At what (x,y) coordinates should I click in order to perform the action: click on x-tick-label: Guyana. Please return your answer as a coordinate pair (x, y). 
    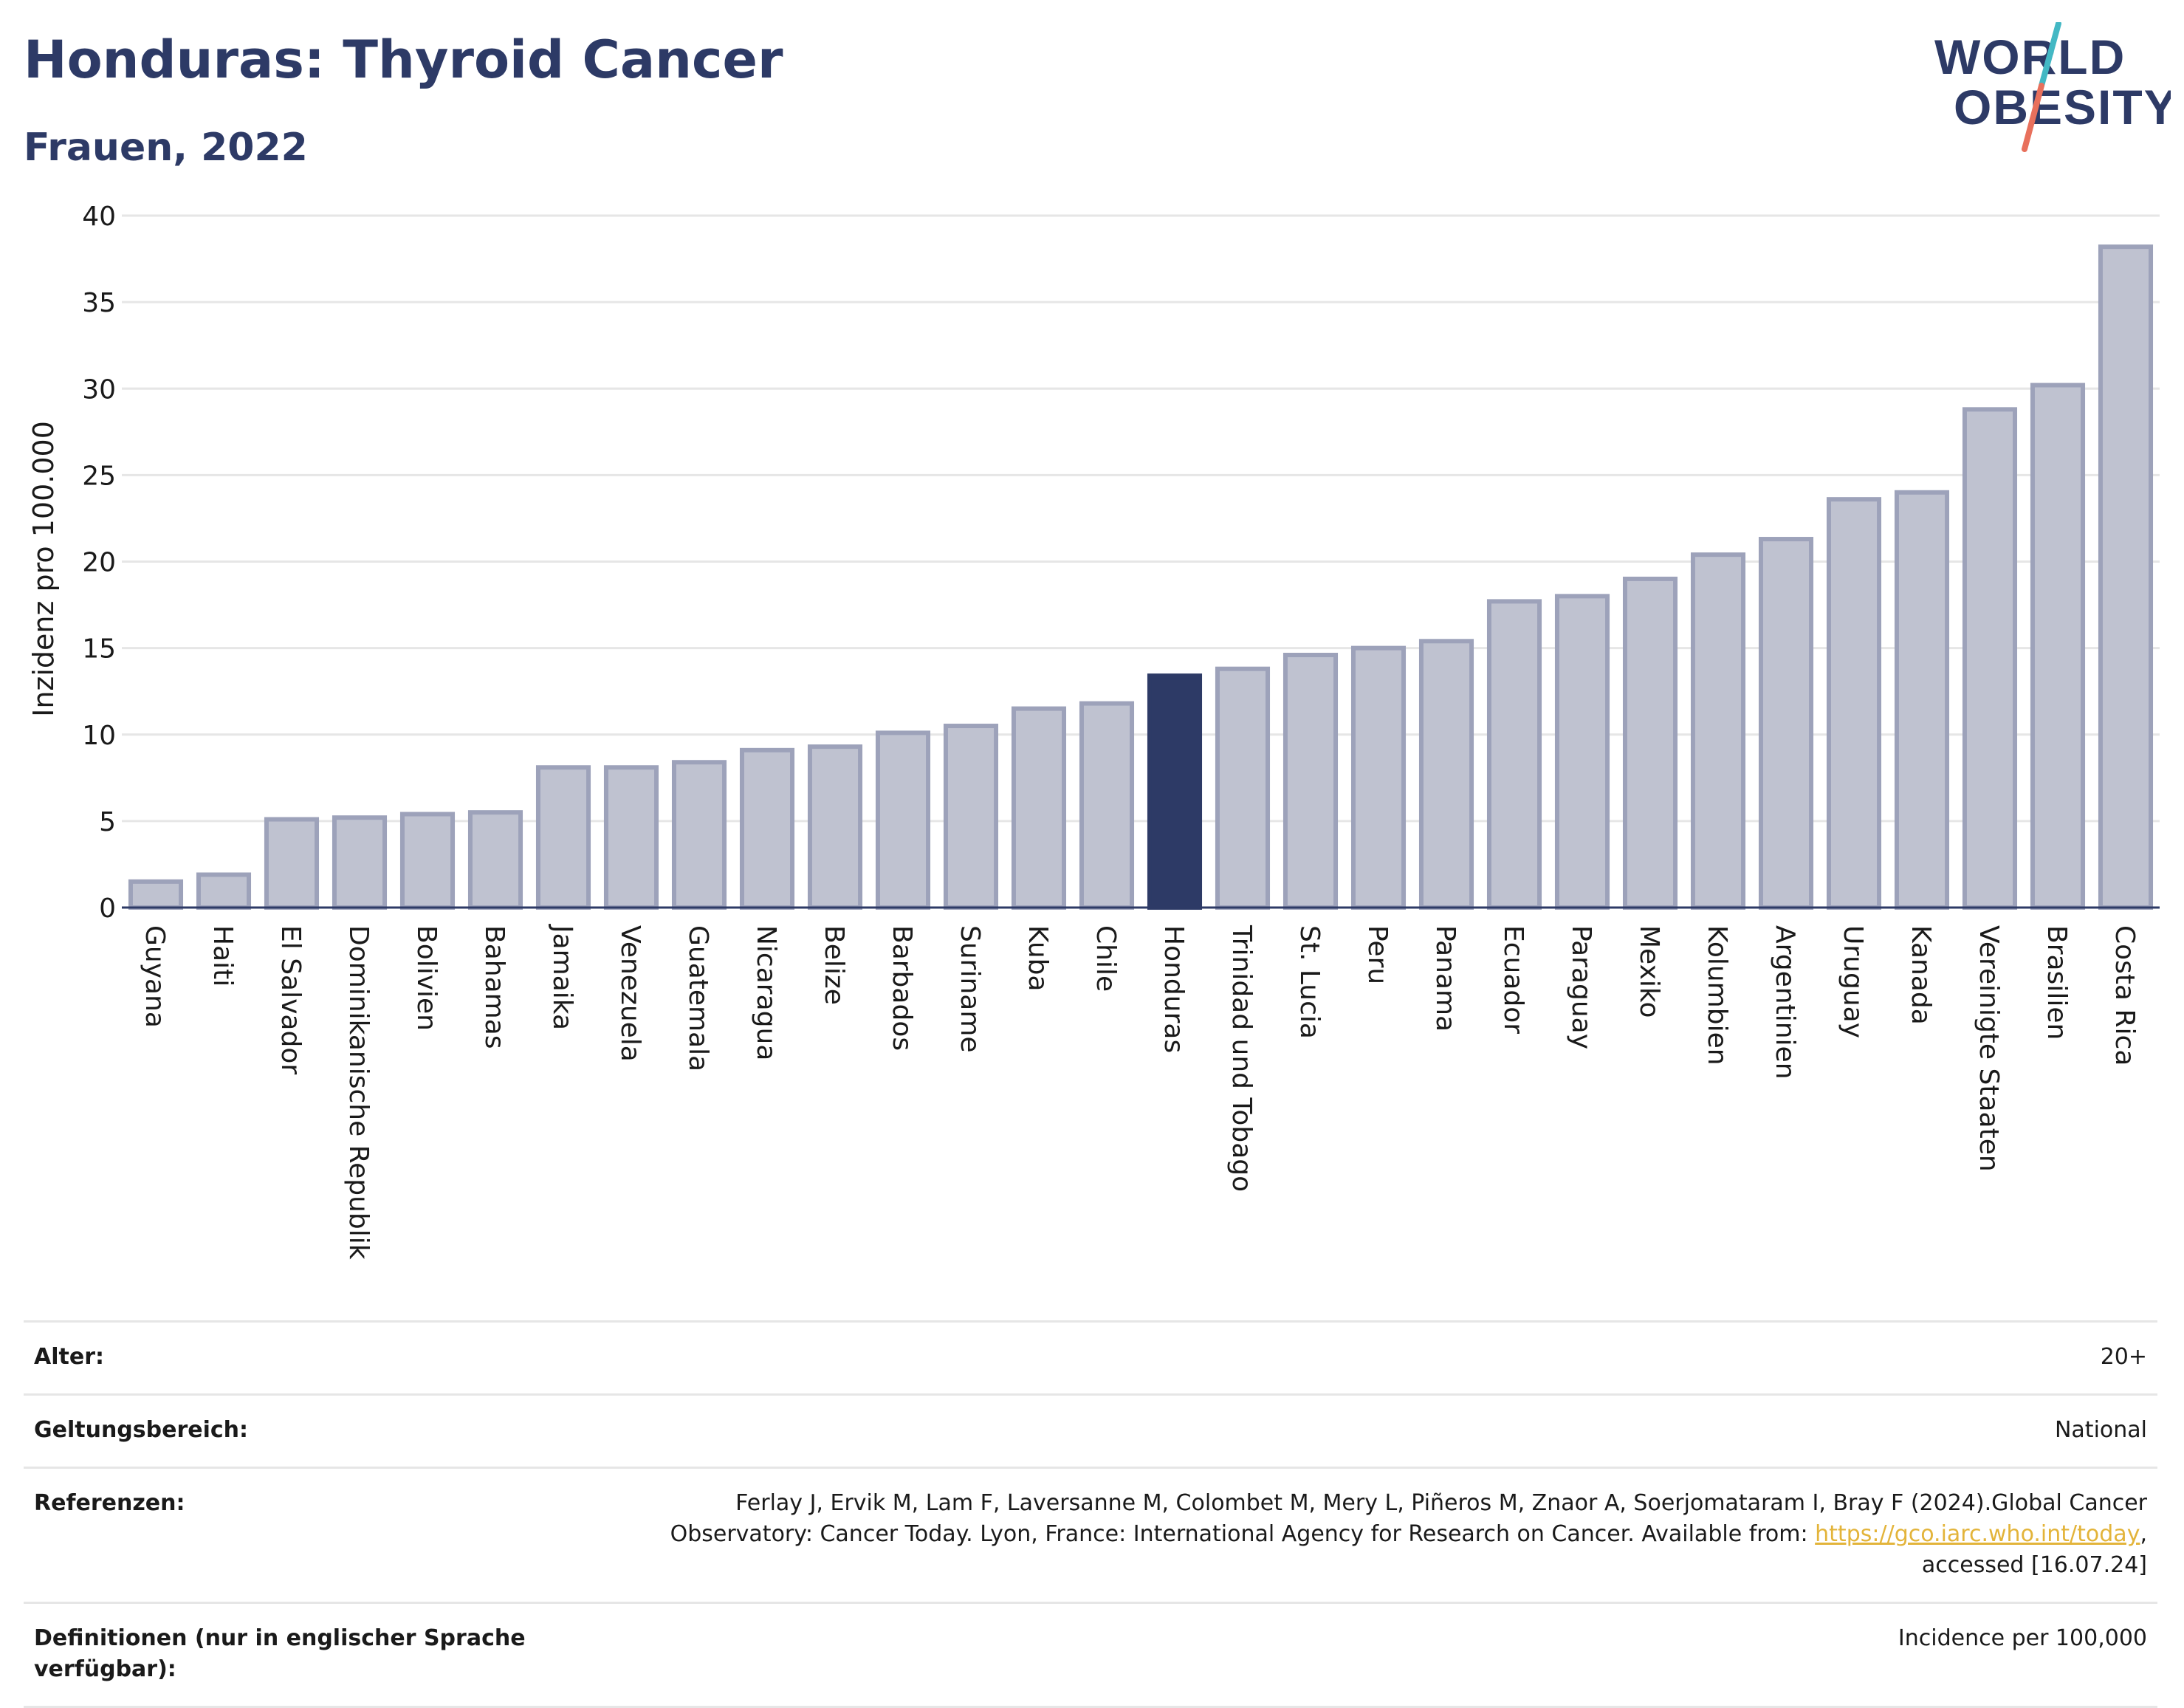
    Looking at the image, I should click on (155, 977).